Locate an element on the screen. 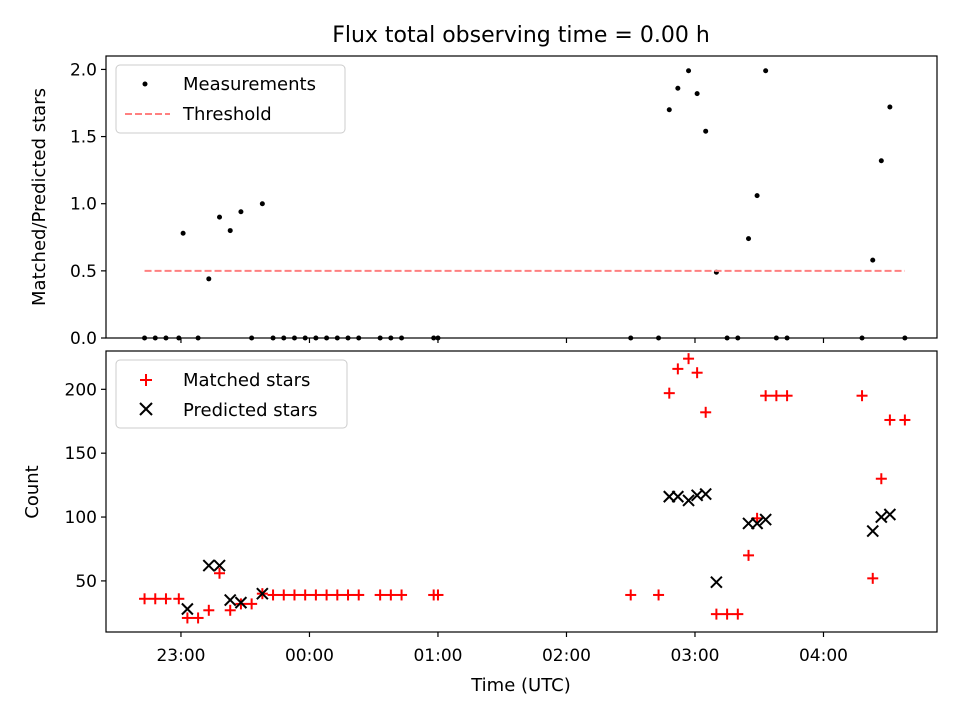 Image resolution: width=960 pixels, height=720 pixels. x-tick-label: 01:00 is located at coordinates (437, 656).